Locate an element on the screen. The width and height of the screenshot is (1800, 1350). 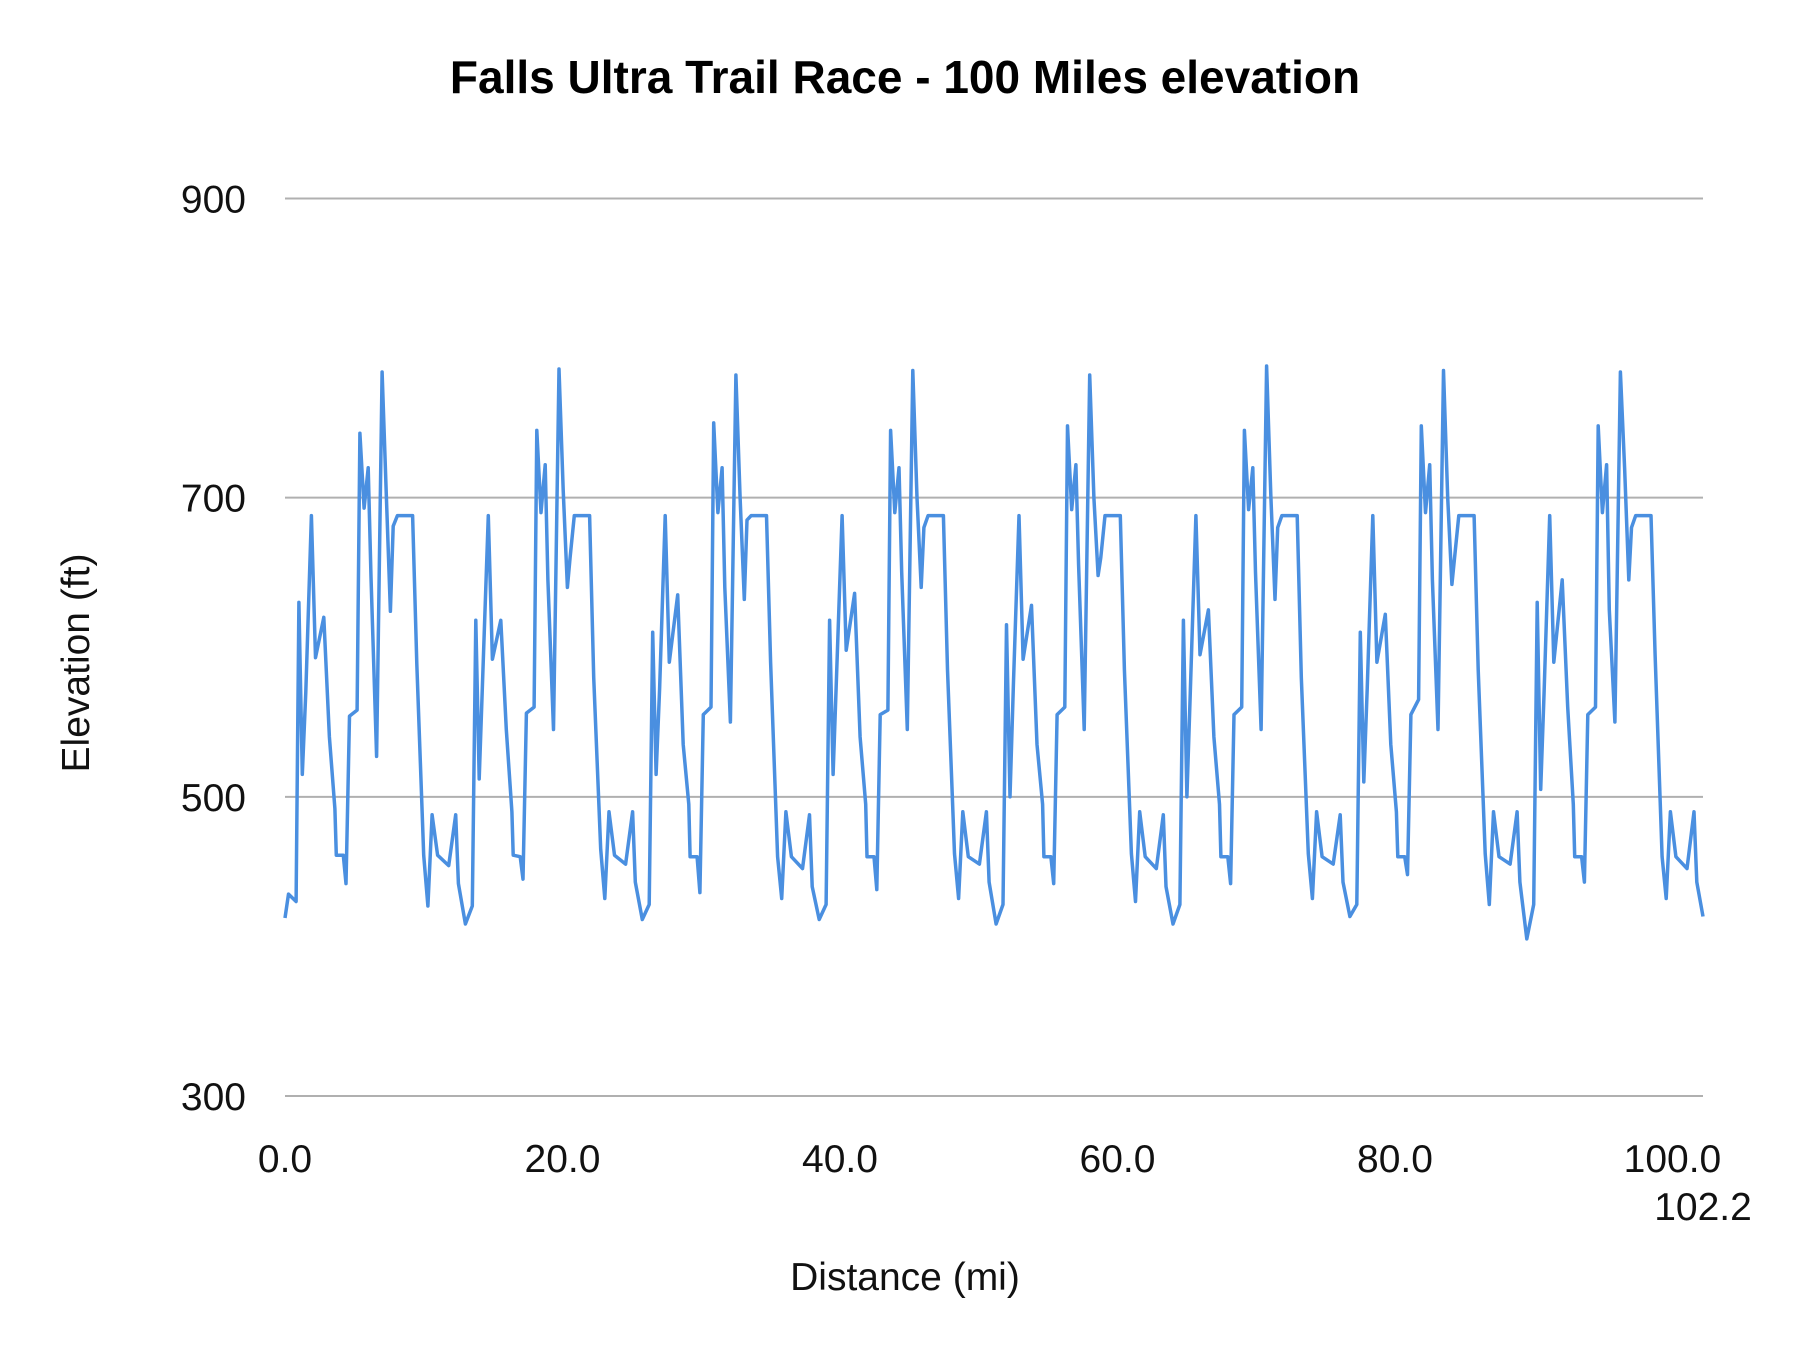
x-tick-label: 80.0 is located at coordinates (1395, 1159).